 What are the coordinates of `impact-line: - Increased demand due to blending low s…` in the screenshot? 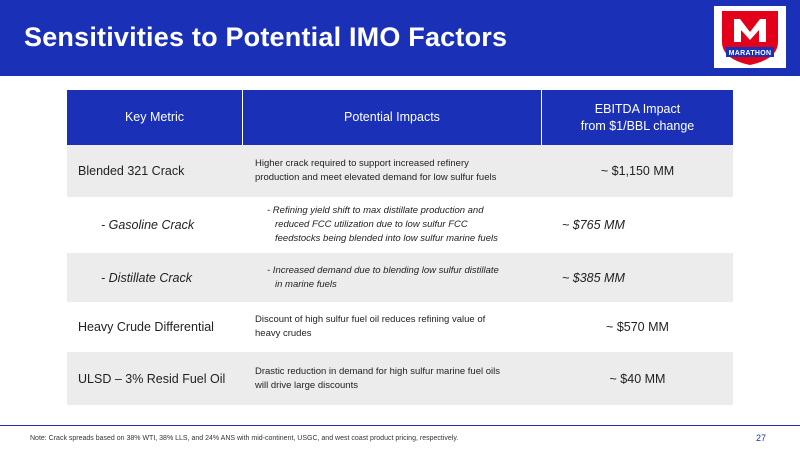 It's located at (383, 270).